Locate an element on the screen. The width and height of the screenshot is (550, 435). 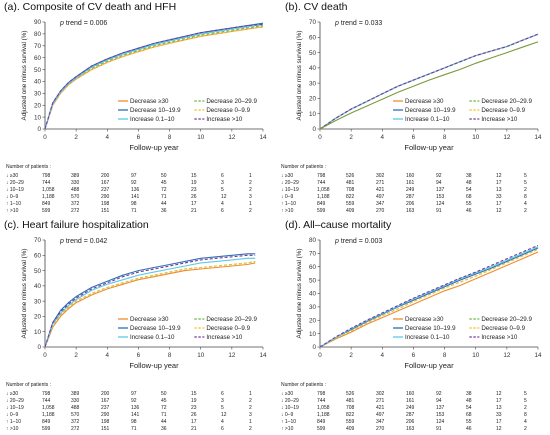
risk-cell: 160 is located at coordinates (410, 176).